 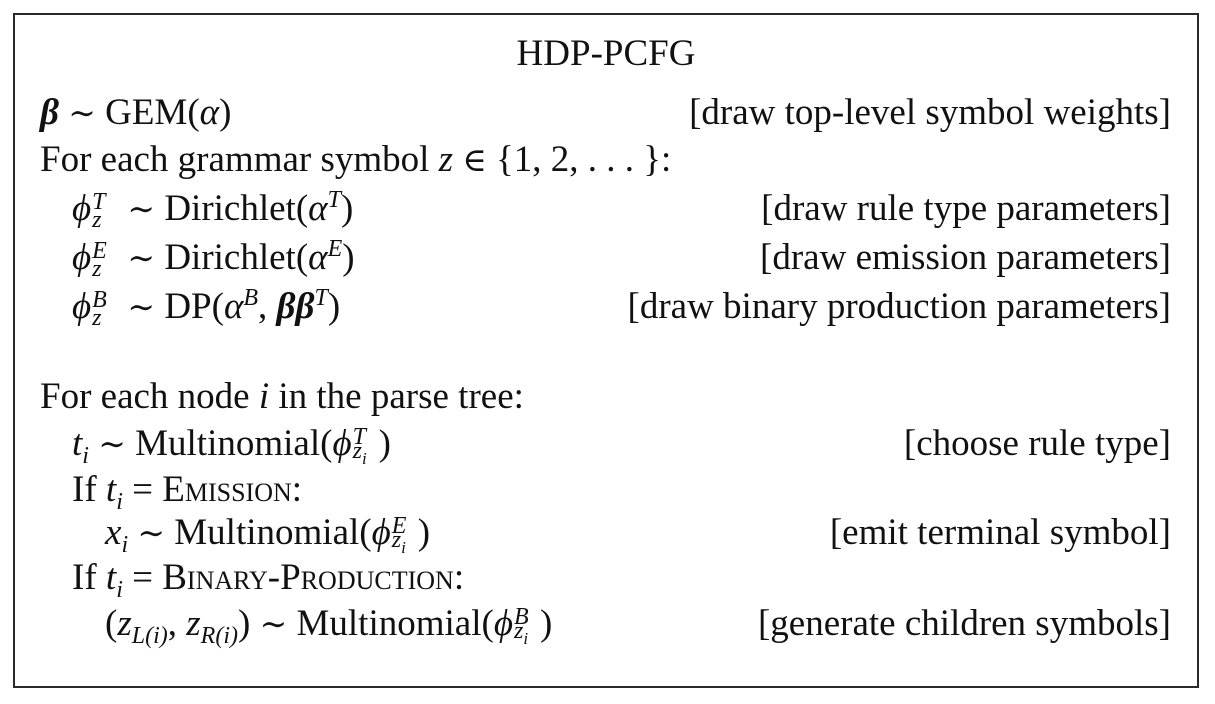 What do you see at coordinates (606, 53) in the screenshot?
I see `algorithm-title: HDP-PCFG` at bounding box center [606, 53].